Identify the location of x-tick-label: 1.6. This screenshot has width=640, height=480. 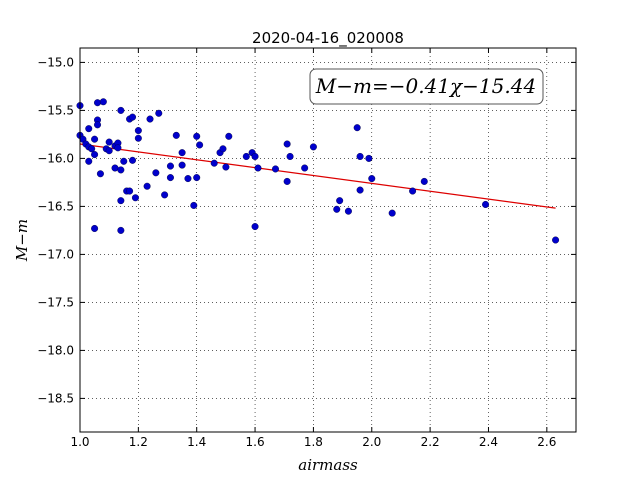
(255, 442).